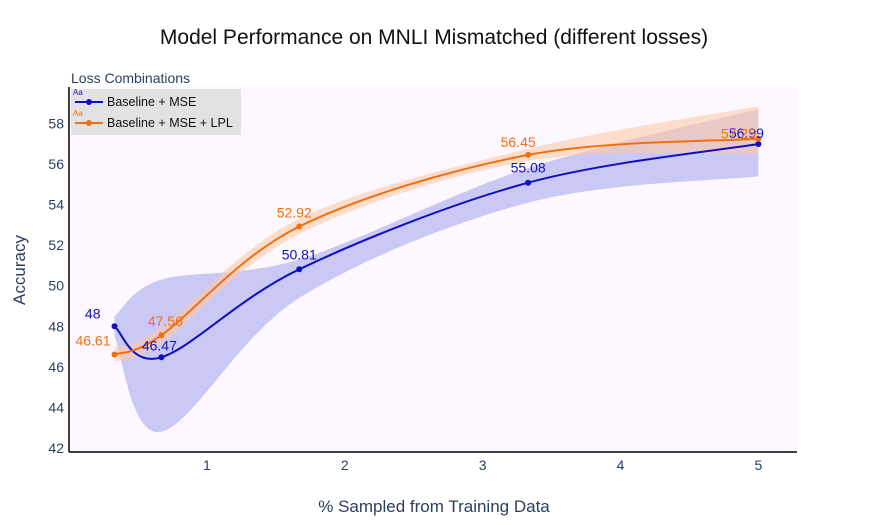 The width and height of the screenshot is (872, 525). I want to click on y-tick-label: 50, so click(56, 286).